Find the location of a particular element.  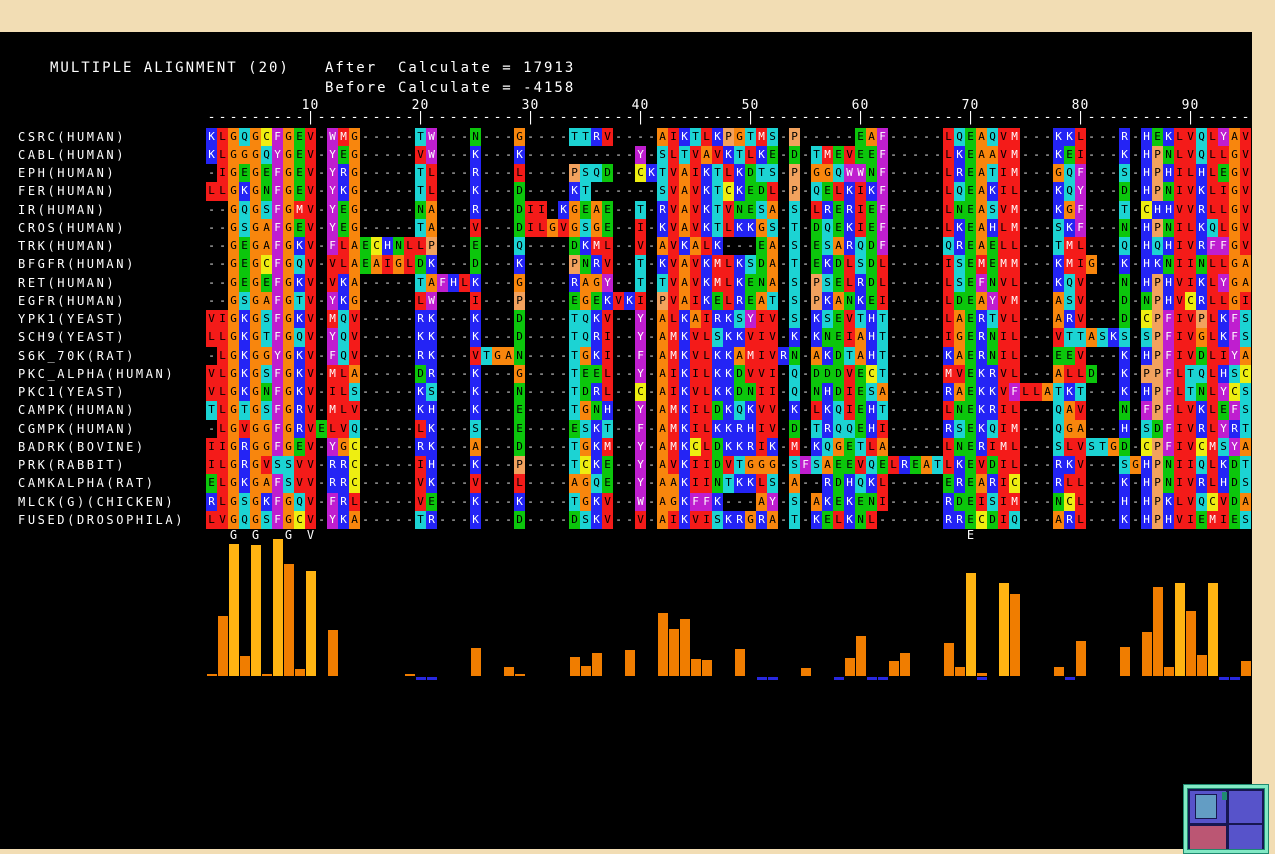

residue-cell: H is located at coordinates (1201, 173).